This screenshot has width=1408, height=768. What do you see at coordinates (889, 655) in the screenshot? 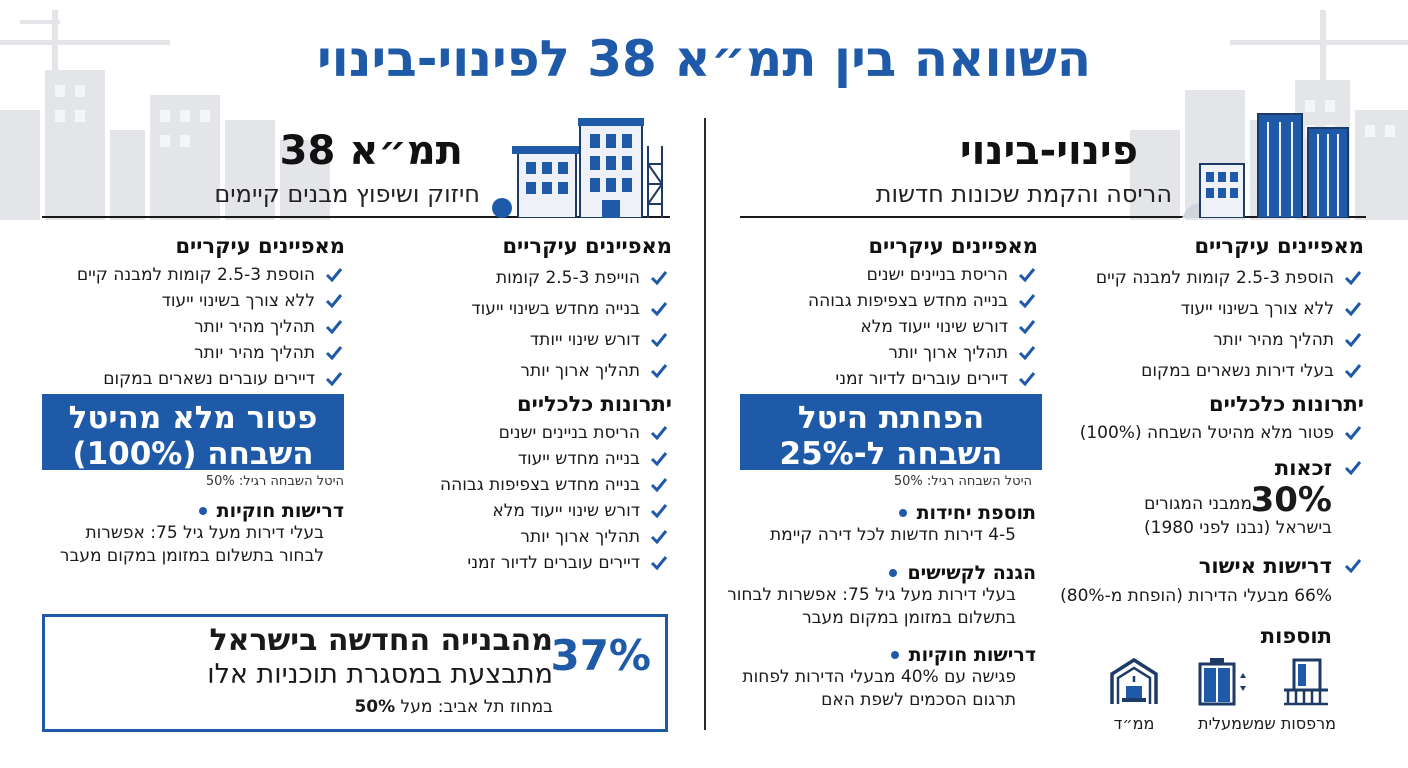
I see `pinui-legal-heading: דרישות חוקיות` at bounding box center [889, 655].